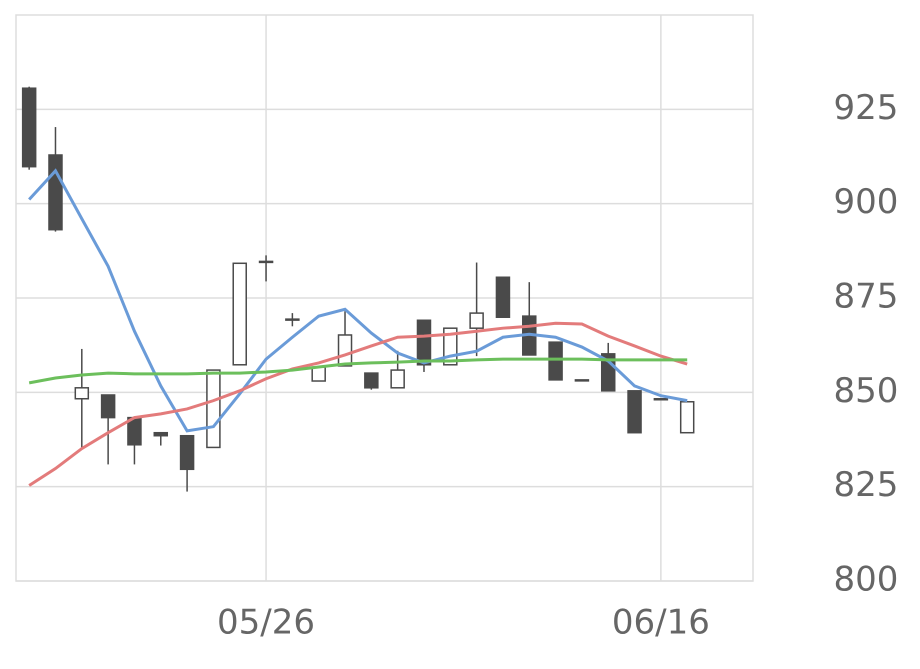 This screenshot has height=669, width=920. Describe the element at coordinates (661, 623) in the screenshot. I see `x-tick-label: 06/16` at that location.